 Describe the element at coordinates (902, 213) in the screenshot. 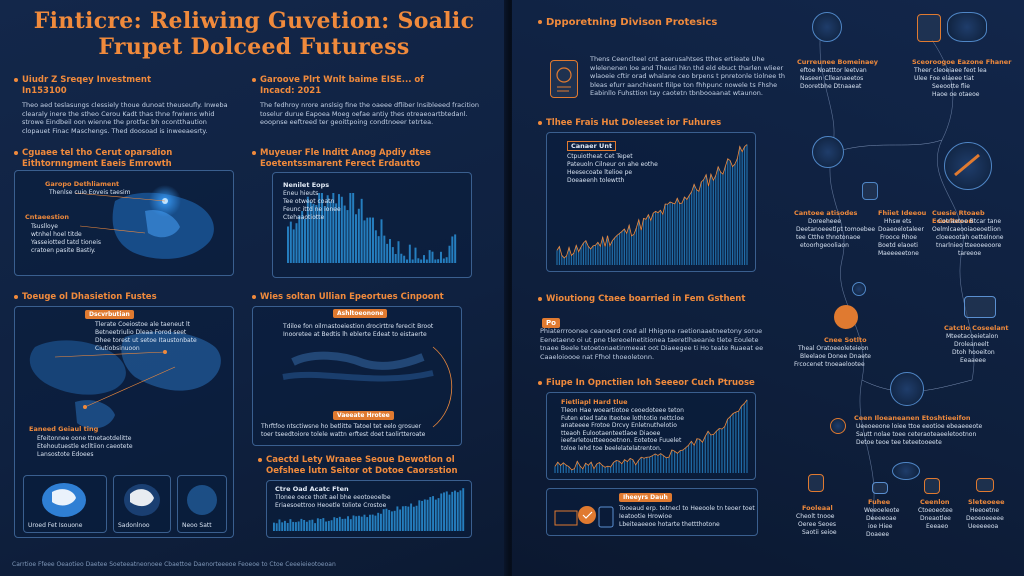

I see `net4-title: Fhiiet Ideeou` at that location.